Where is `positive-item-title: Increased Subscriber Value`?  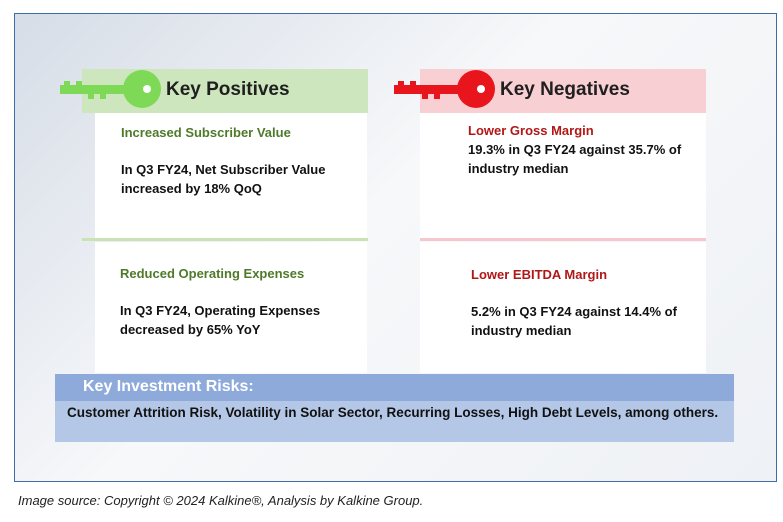 positive-item-title: Increased Subscriber Value is located at coordinates (206, 132).